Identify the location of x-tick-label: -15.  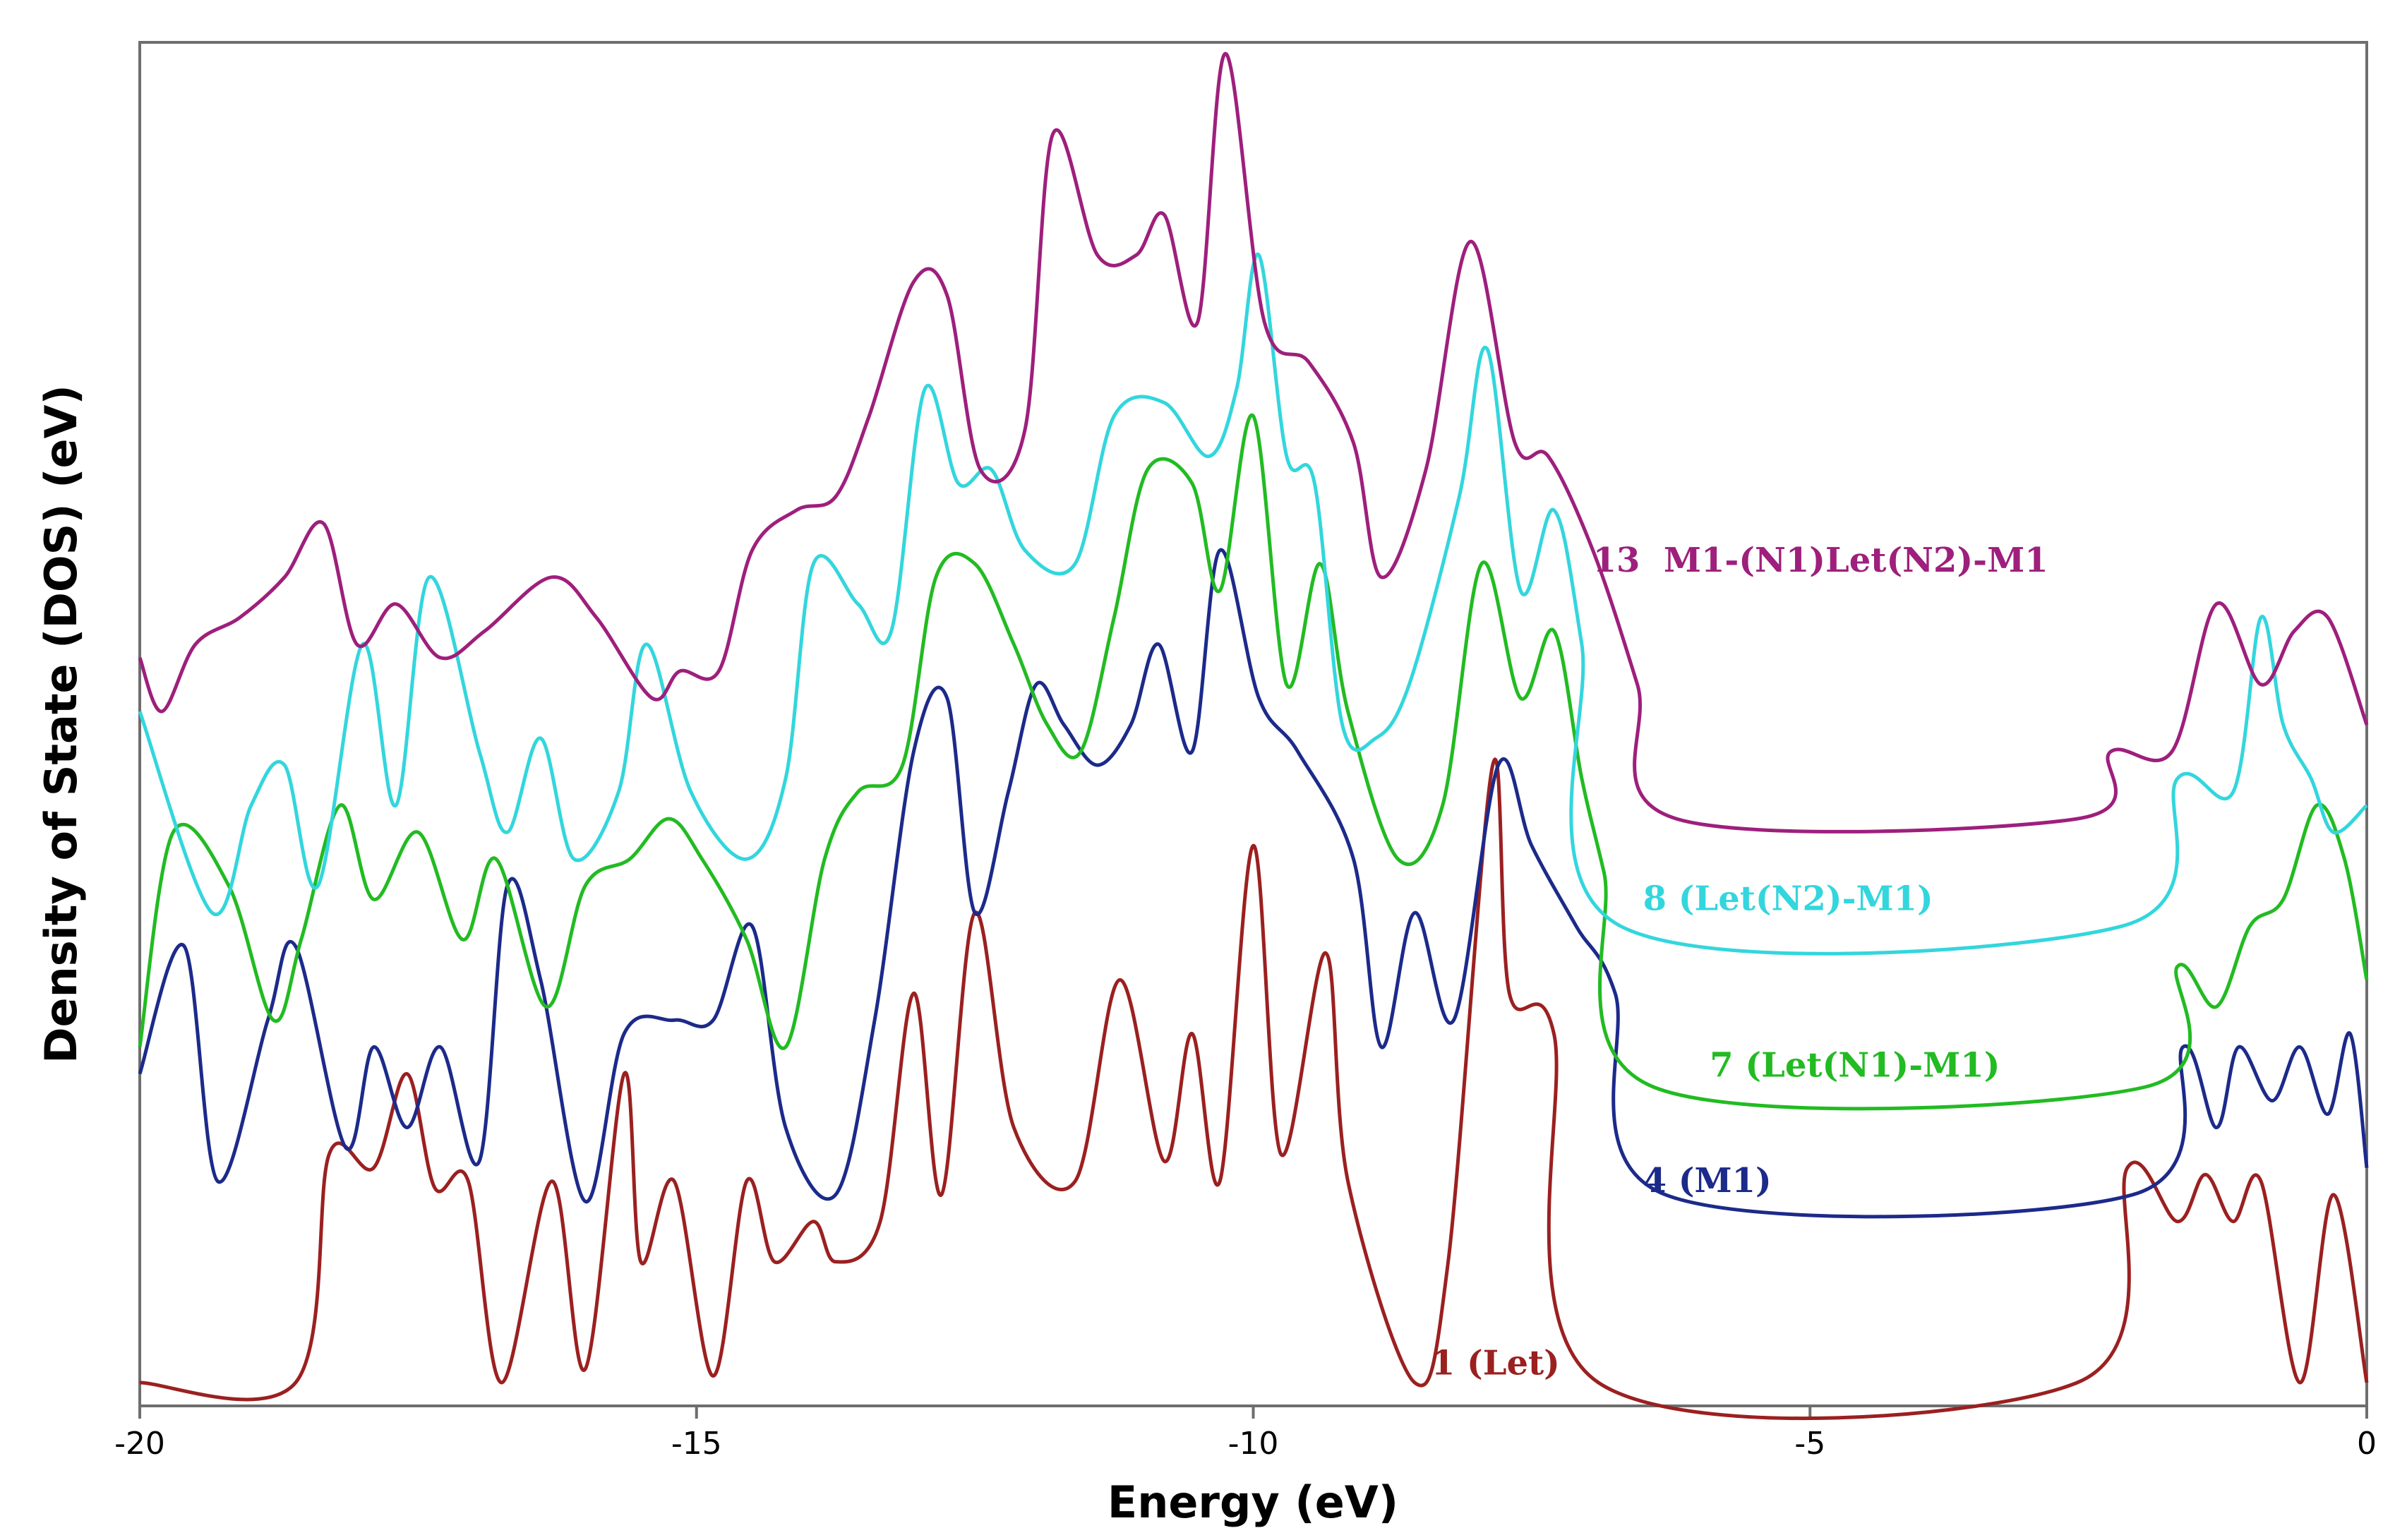
(696, 1444).